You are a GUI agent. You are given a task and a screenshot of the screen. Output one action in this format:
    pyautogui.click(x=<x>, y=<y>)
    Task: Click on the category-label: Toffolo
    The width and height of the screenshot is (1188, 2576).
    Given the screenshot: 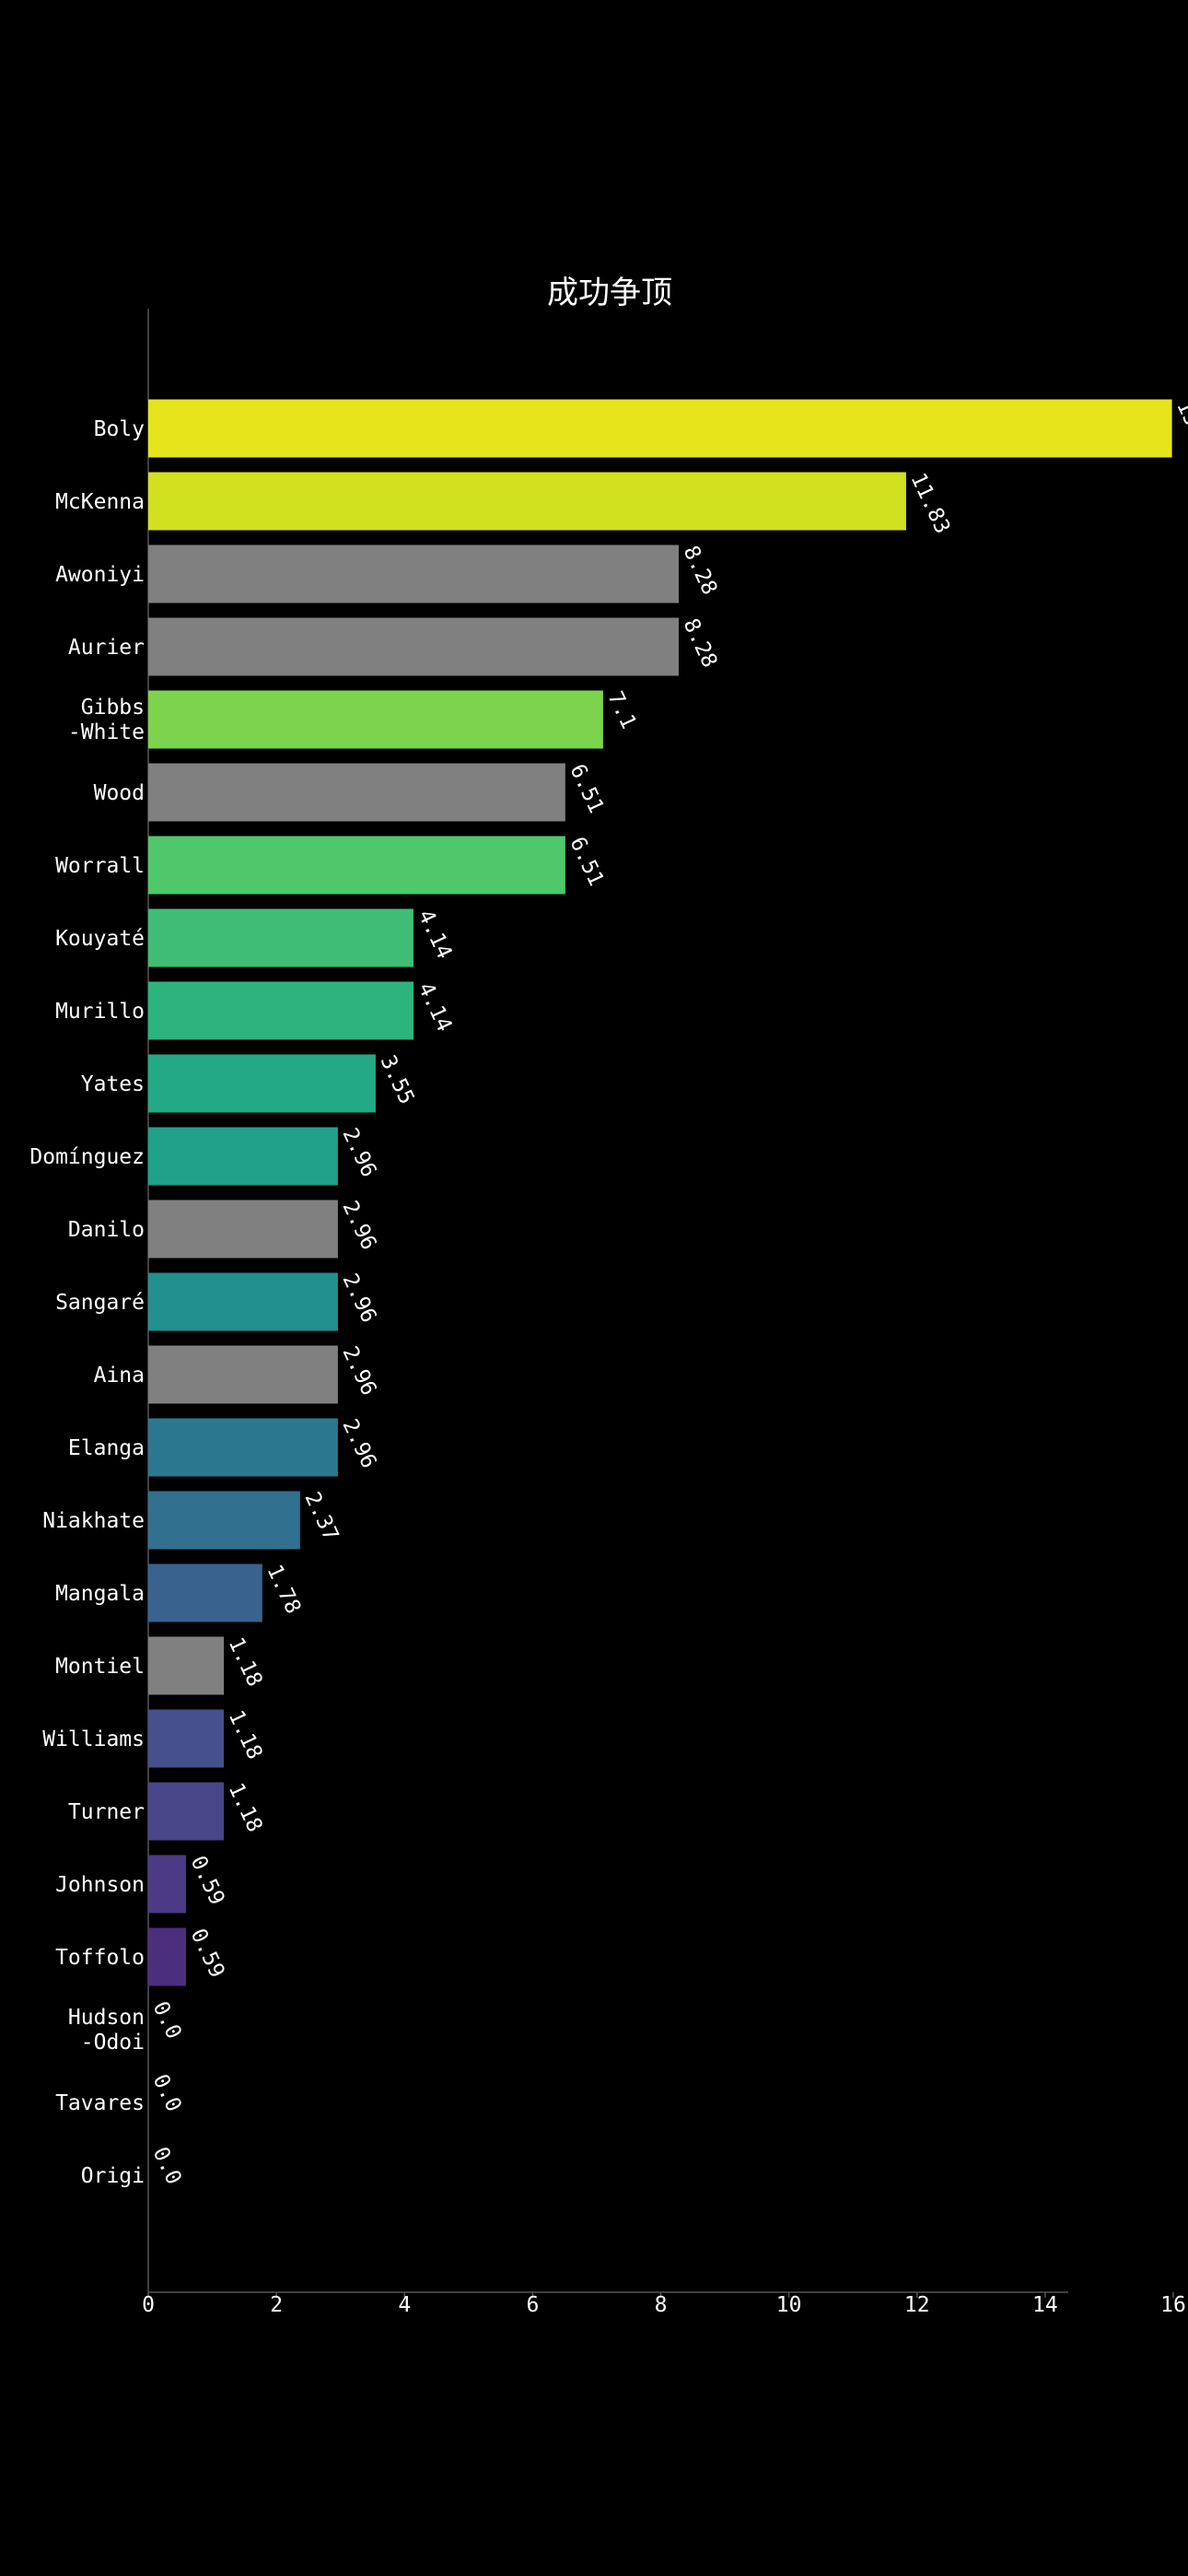 What is the action you would take?
    pyautogui.click(x=100, y=1958)
    